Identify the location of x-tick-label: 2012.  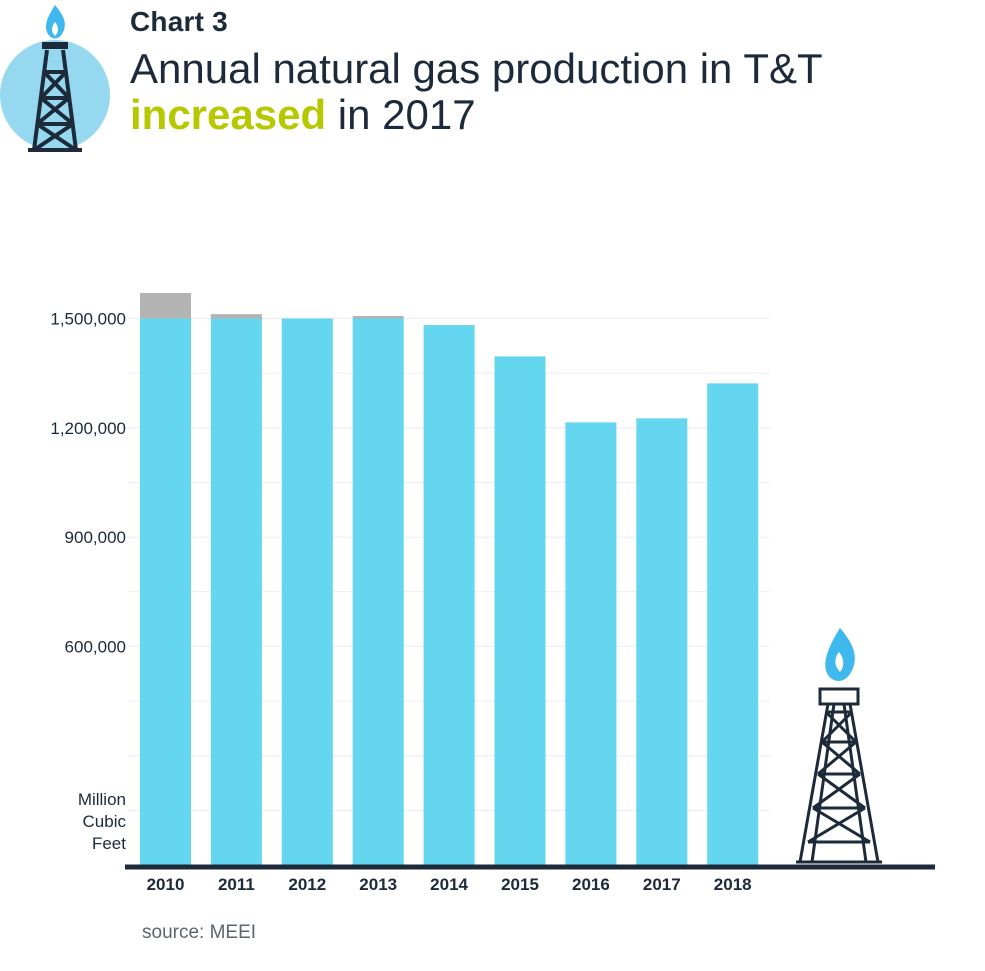
(307, 884).